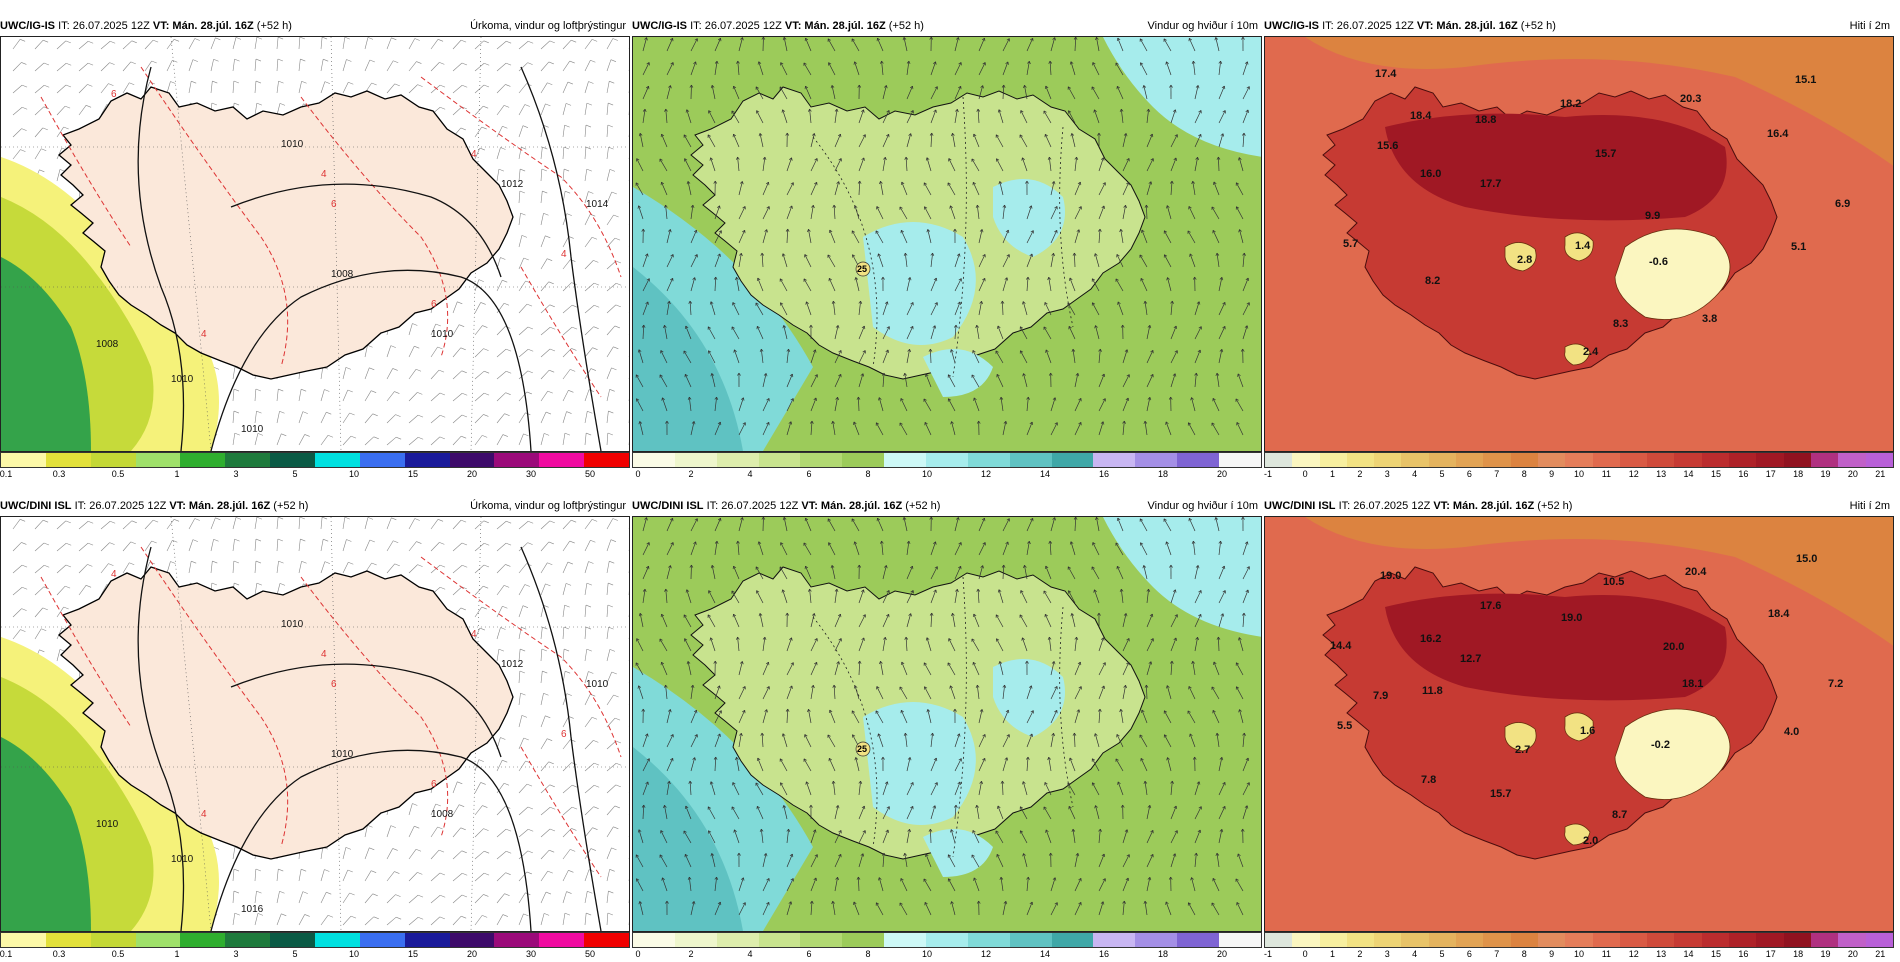  Describe the element at coordinates (1380, 696) in the screenshot. I see `temperature-value: 7.9` at that location.